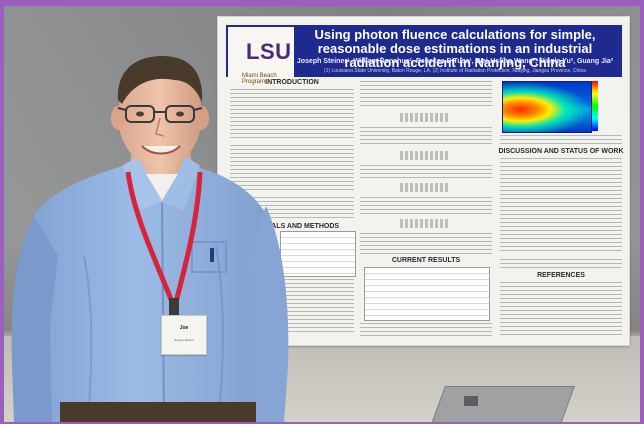 The width and height of the screenshot is (644, 424). I want to click on section-references: REFERENCES, so click(561, 275).